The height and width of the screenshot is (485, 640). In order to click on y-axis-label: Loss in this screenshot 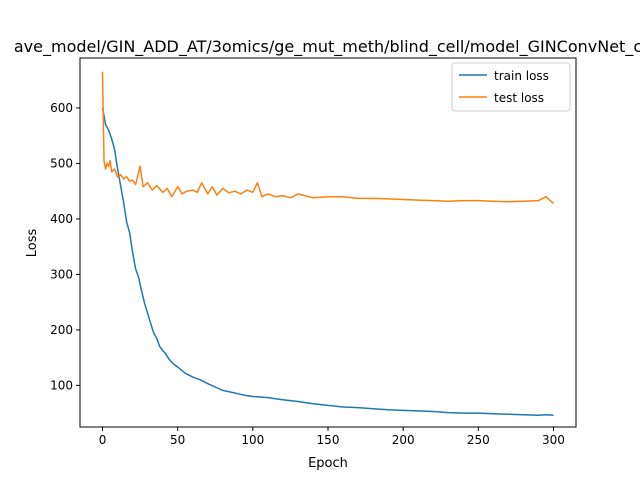, I will do `click(32, 243)`.